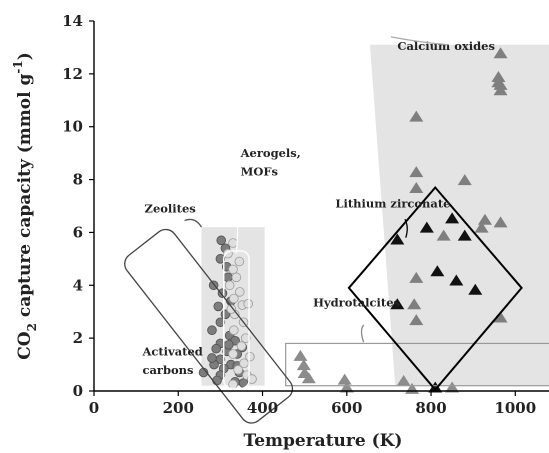  Describe the element at coordinates (435, 288) in the screenshot. I see `lithium-zirconate-region-outline` at that location.